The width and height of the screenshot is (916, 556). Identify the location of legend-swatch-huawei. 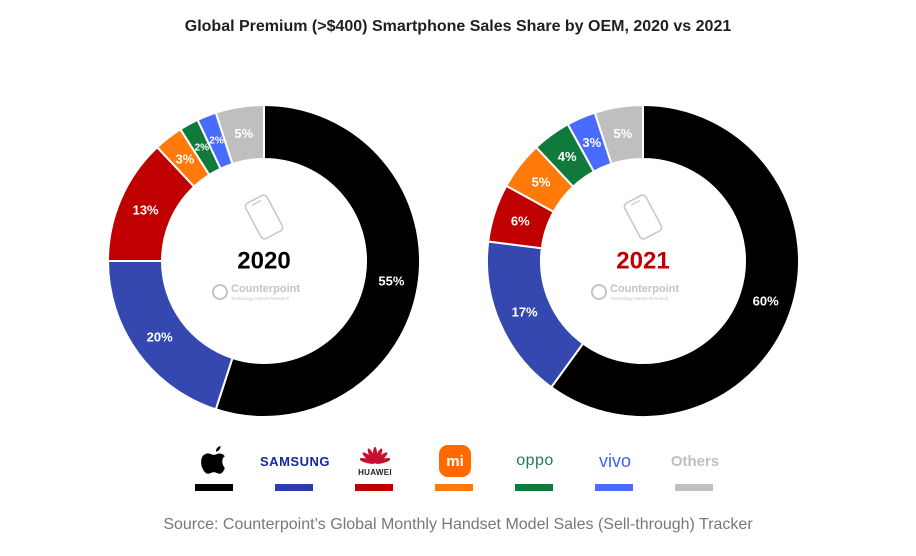
(374, 487).